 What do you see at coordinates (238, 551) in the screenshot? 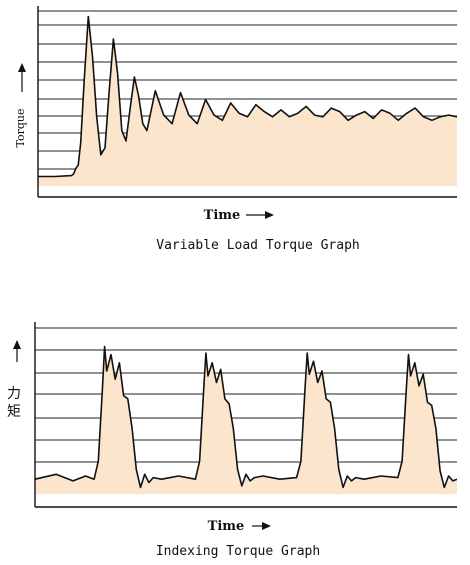
I see `chart-title: Indexing Torque Graph` at bounding box center [238, 551].